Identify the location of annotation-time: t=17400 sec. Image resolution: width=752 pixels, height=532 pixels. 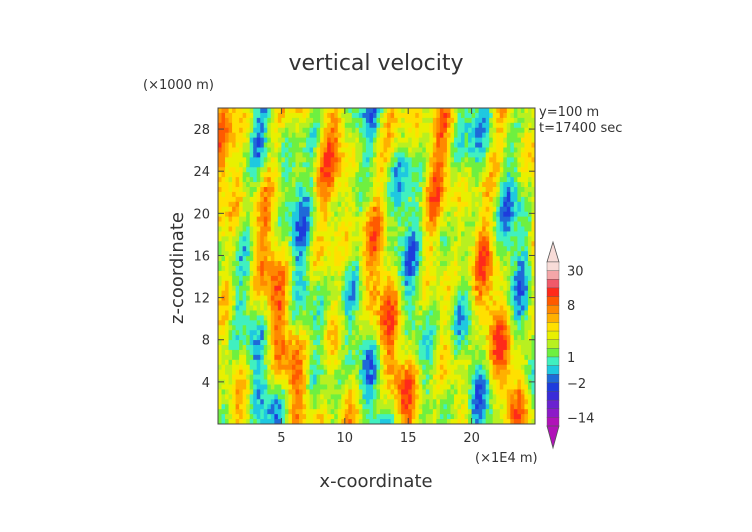
(580, 128).